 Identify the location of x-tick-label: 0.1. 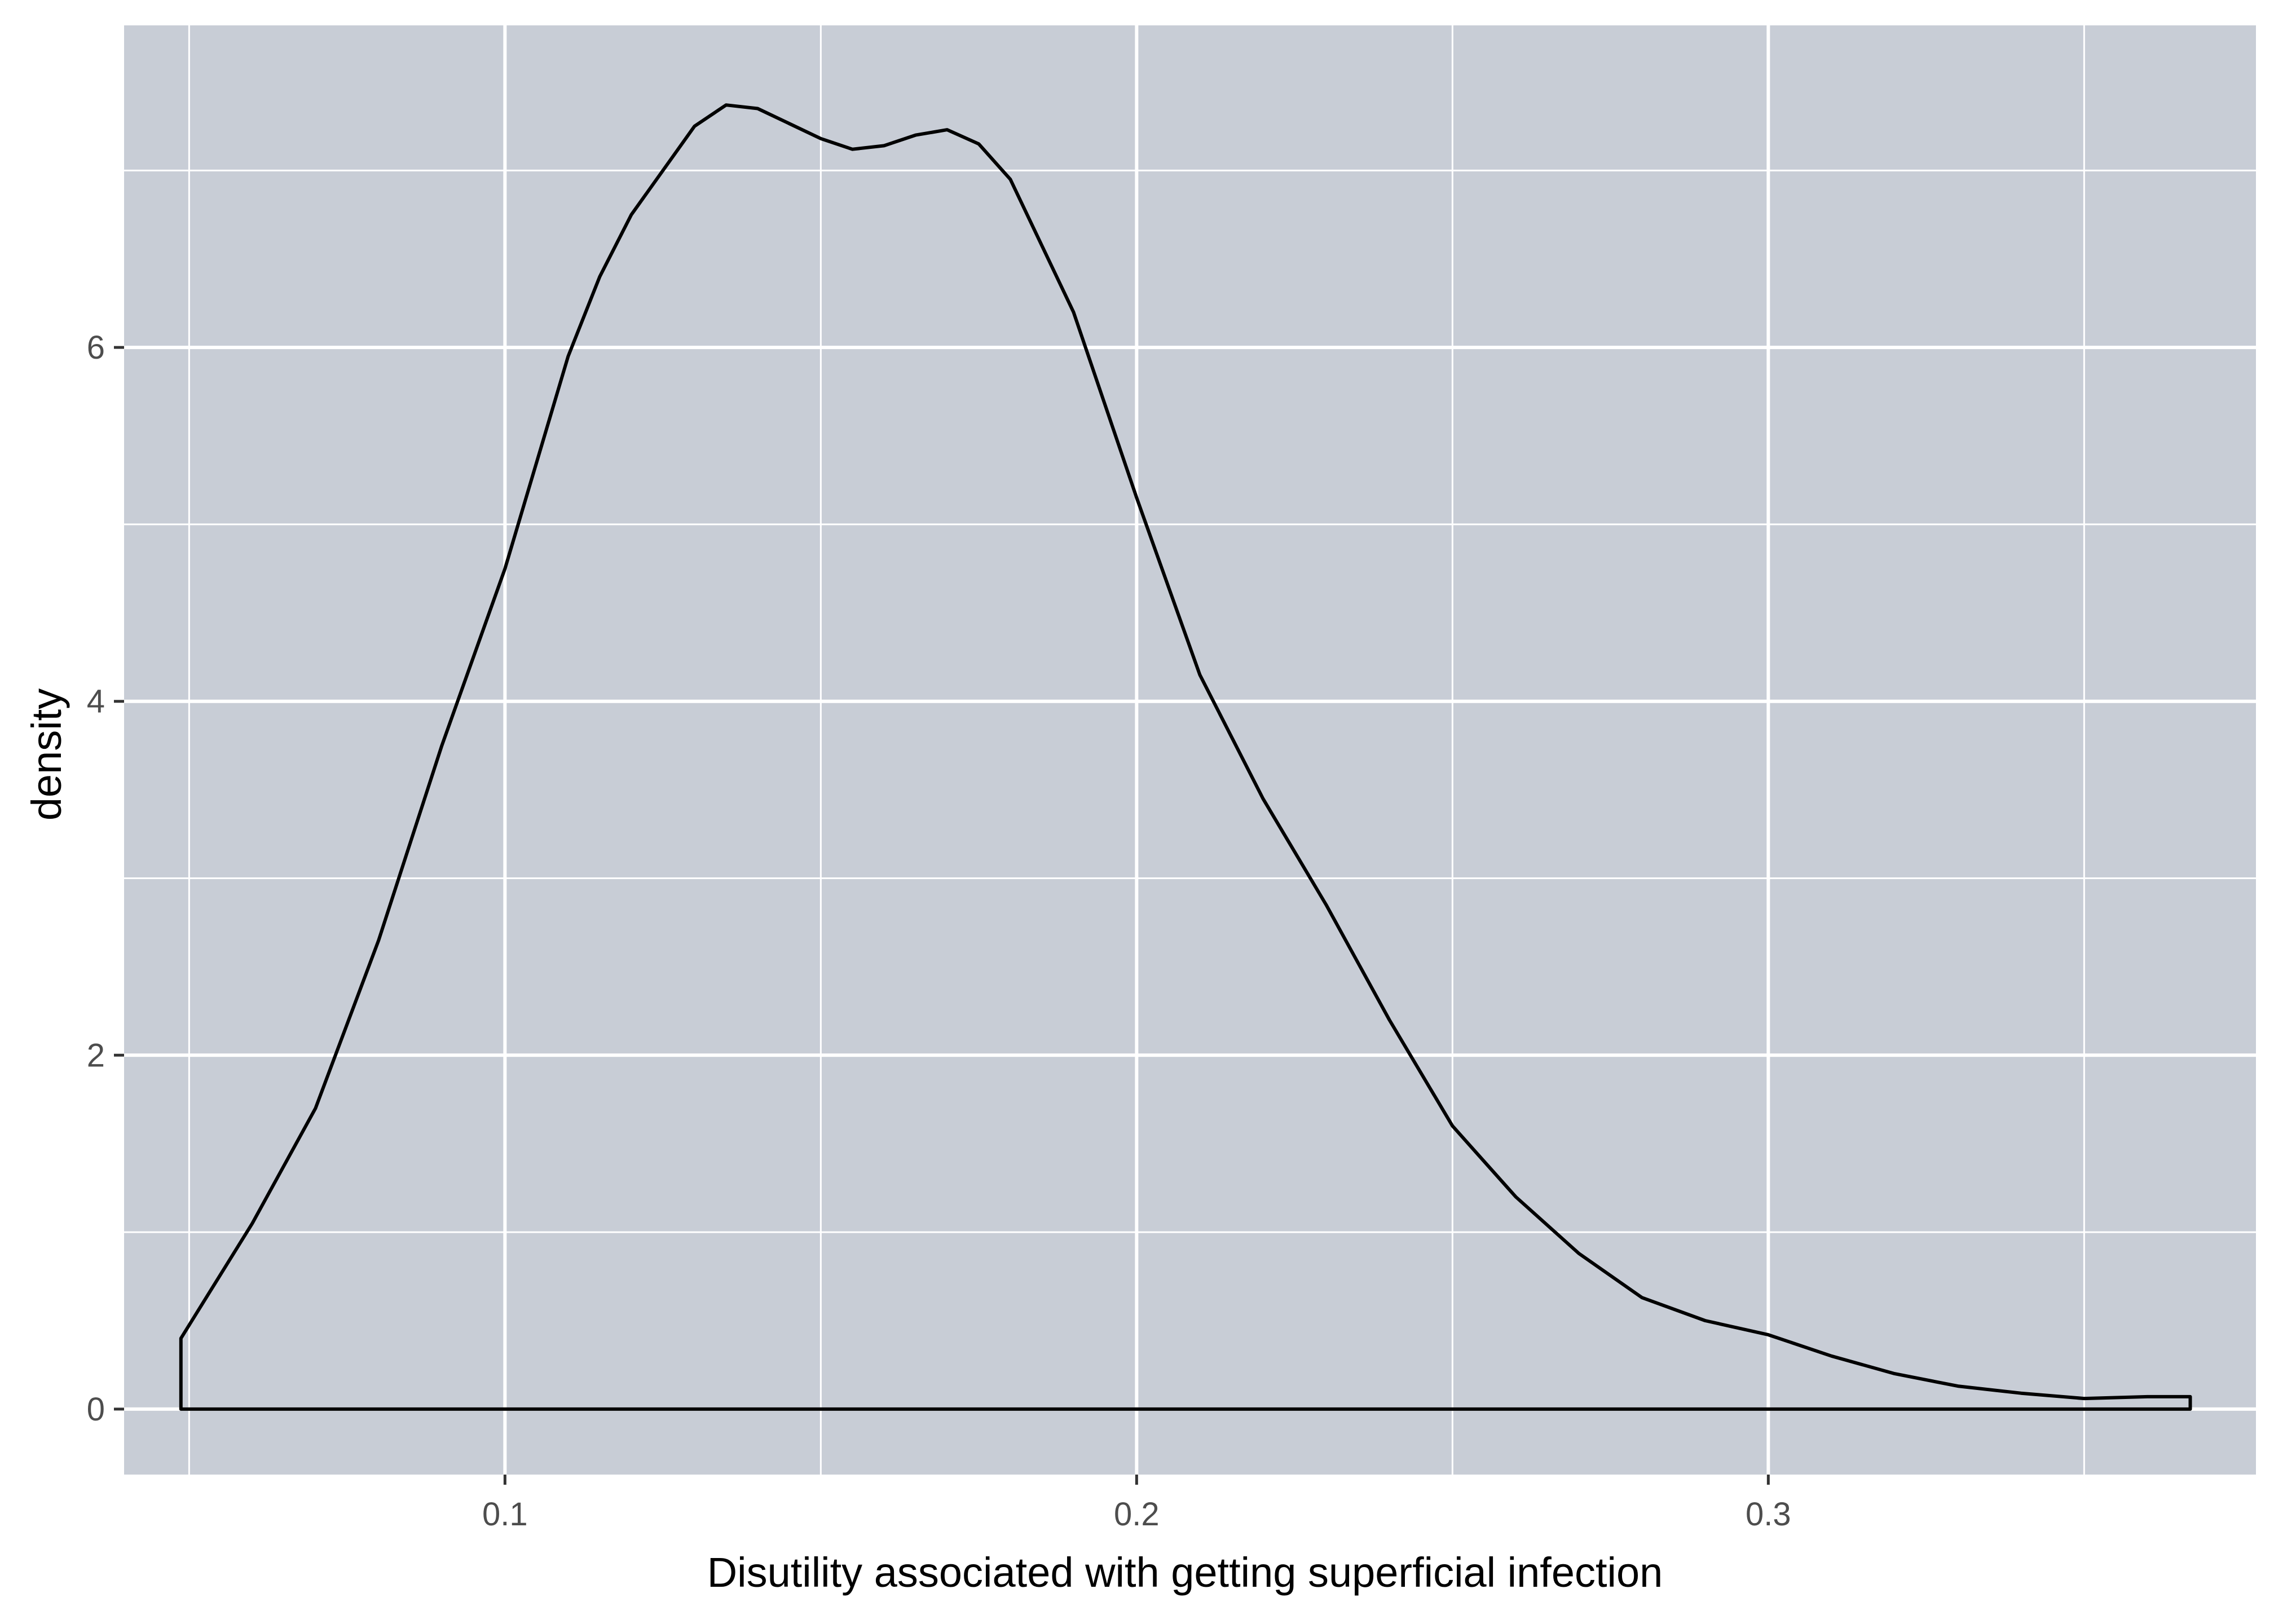
(505, 1514).